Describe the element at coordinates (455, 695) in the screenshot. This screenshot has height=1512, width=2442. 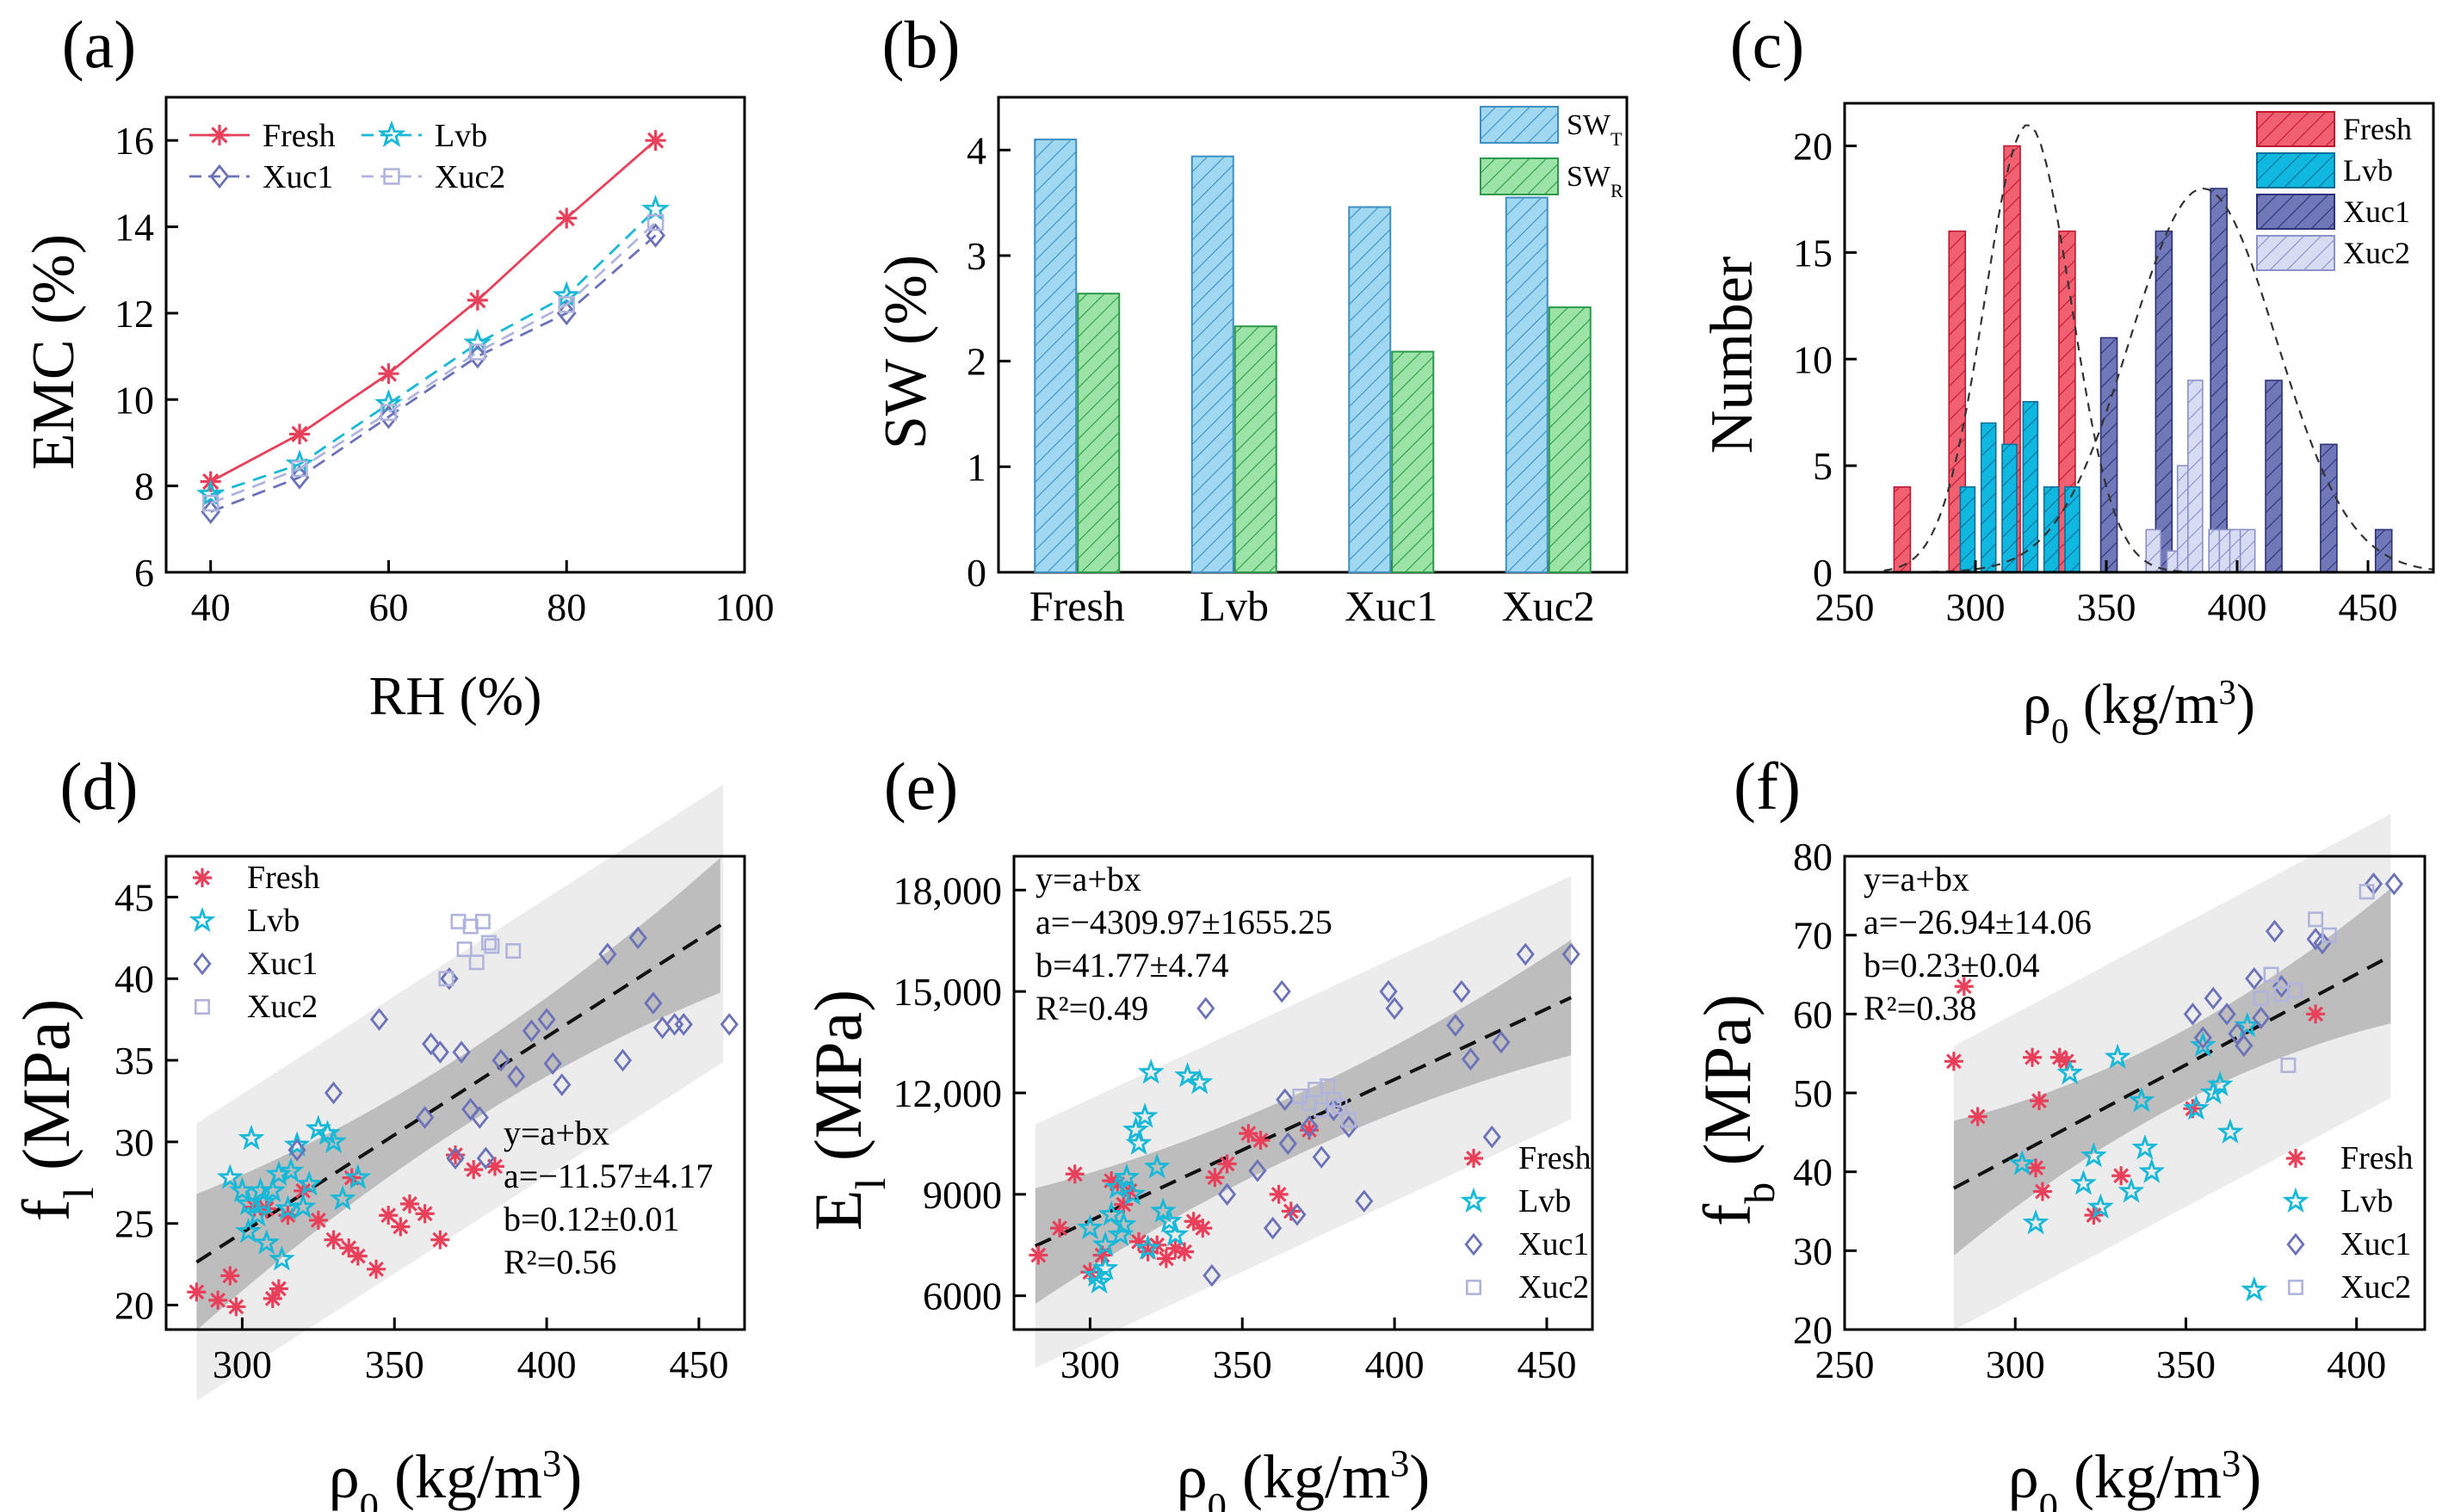
I see `x-axis-label: RH (%)` at that location.